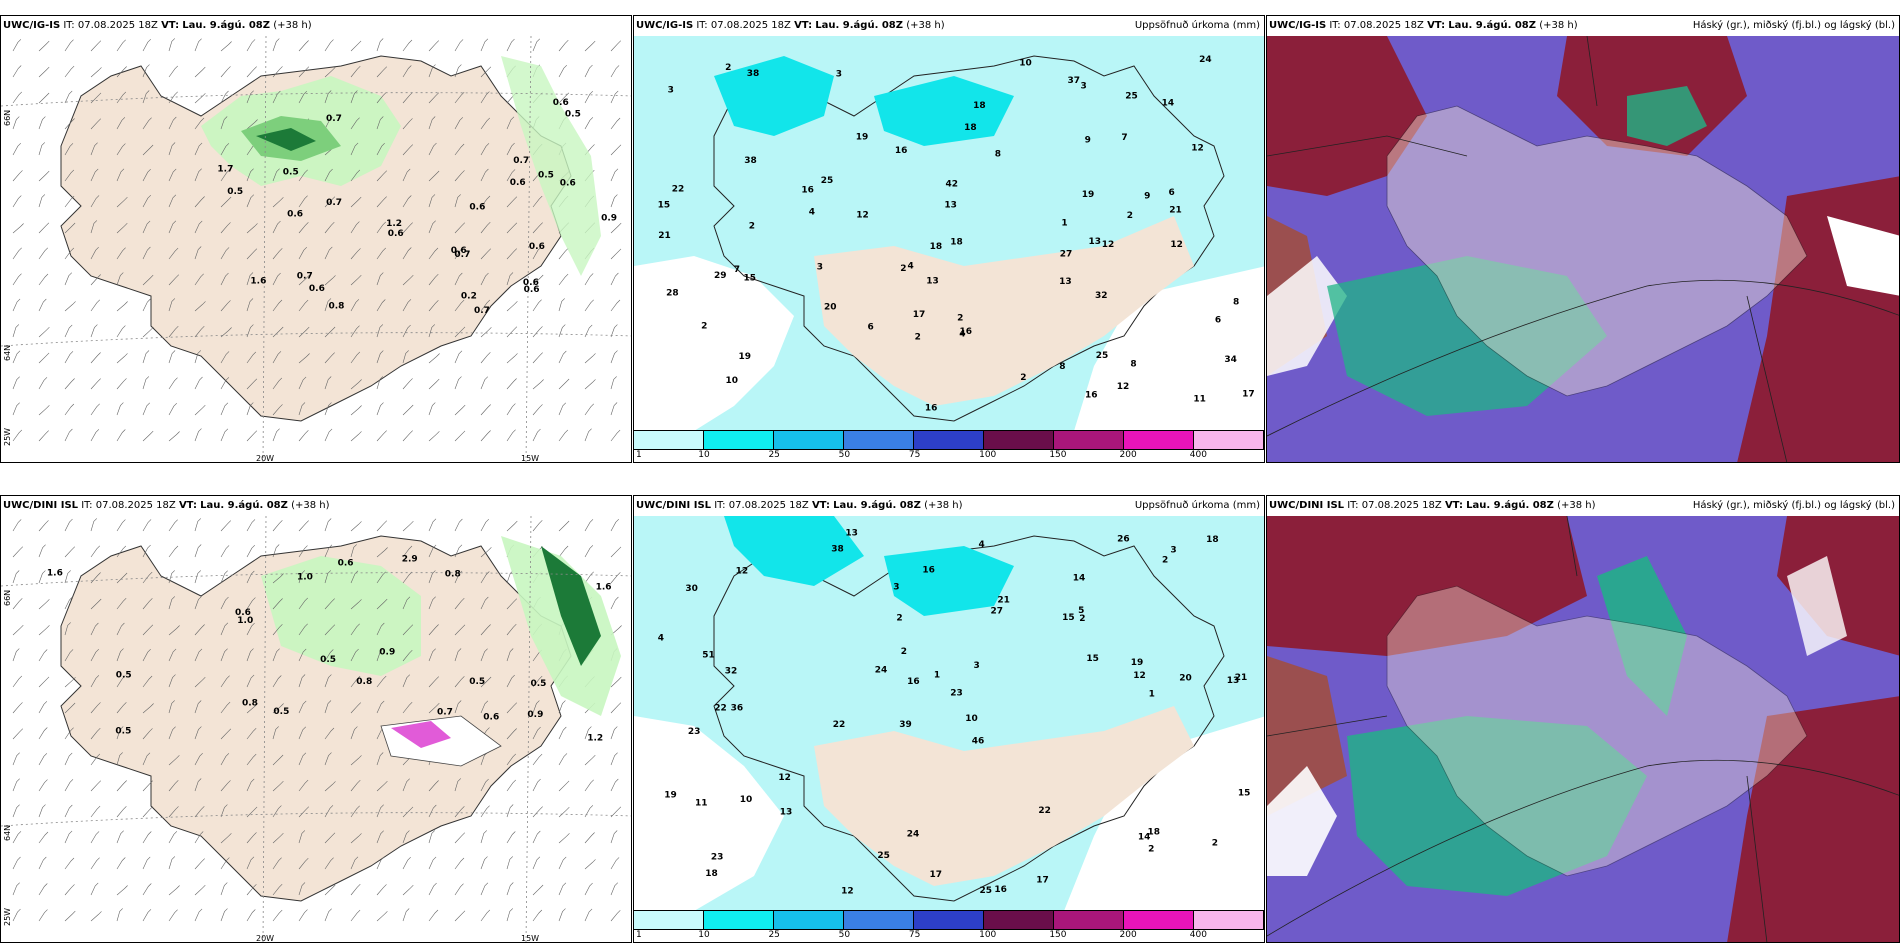  What do you see at coordinates (750, 278) in the screenshot?
I see `map-value-label: 15` at bounding box center [750, 278].